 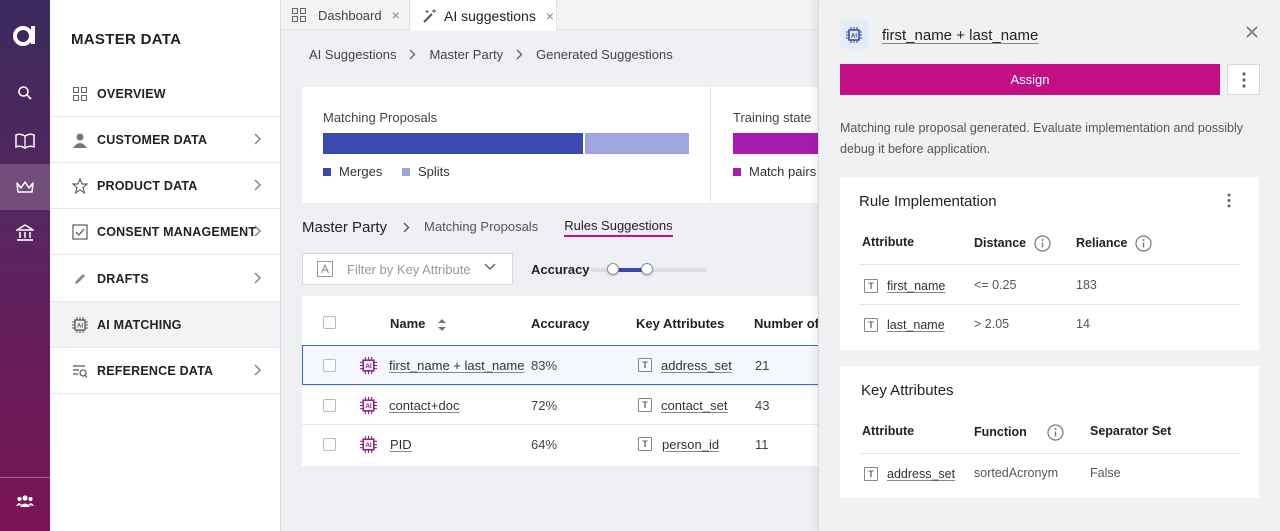 I want to click on number-value: 21, so click(x=762, y=365).